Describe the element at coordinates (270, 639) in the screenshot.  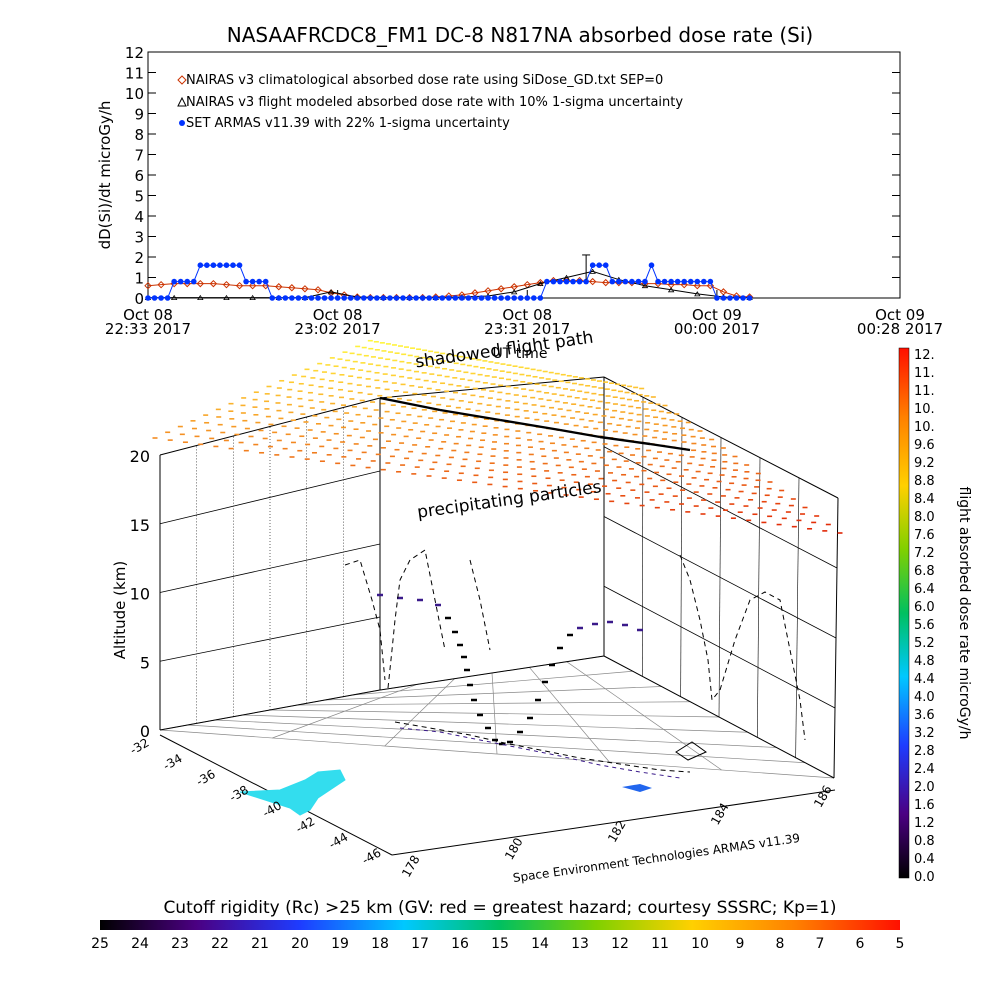
I see `wall-altitude-line` at that location.